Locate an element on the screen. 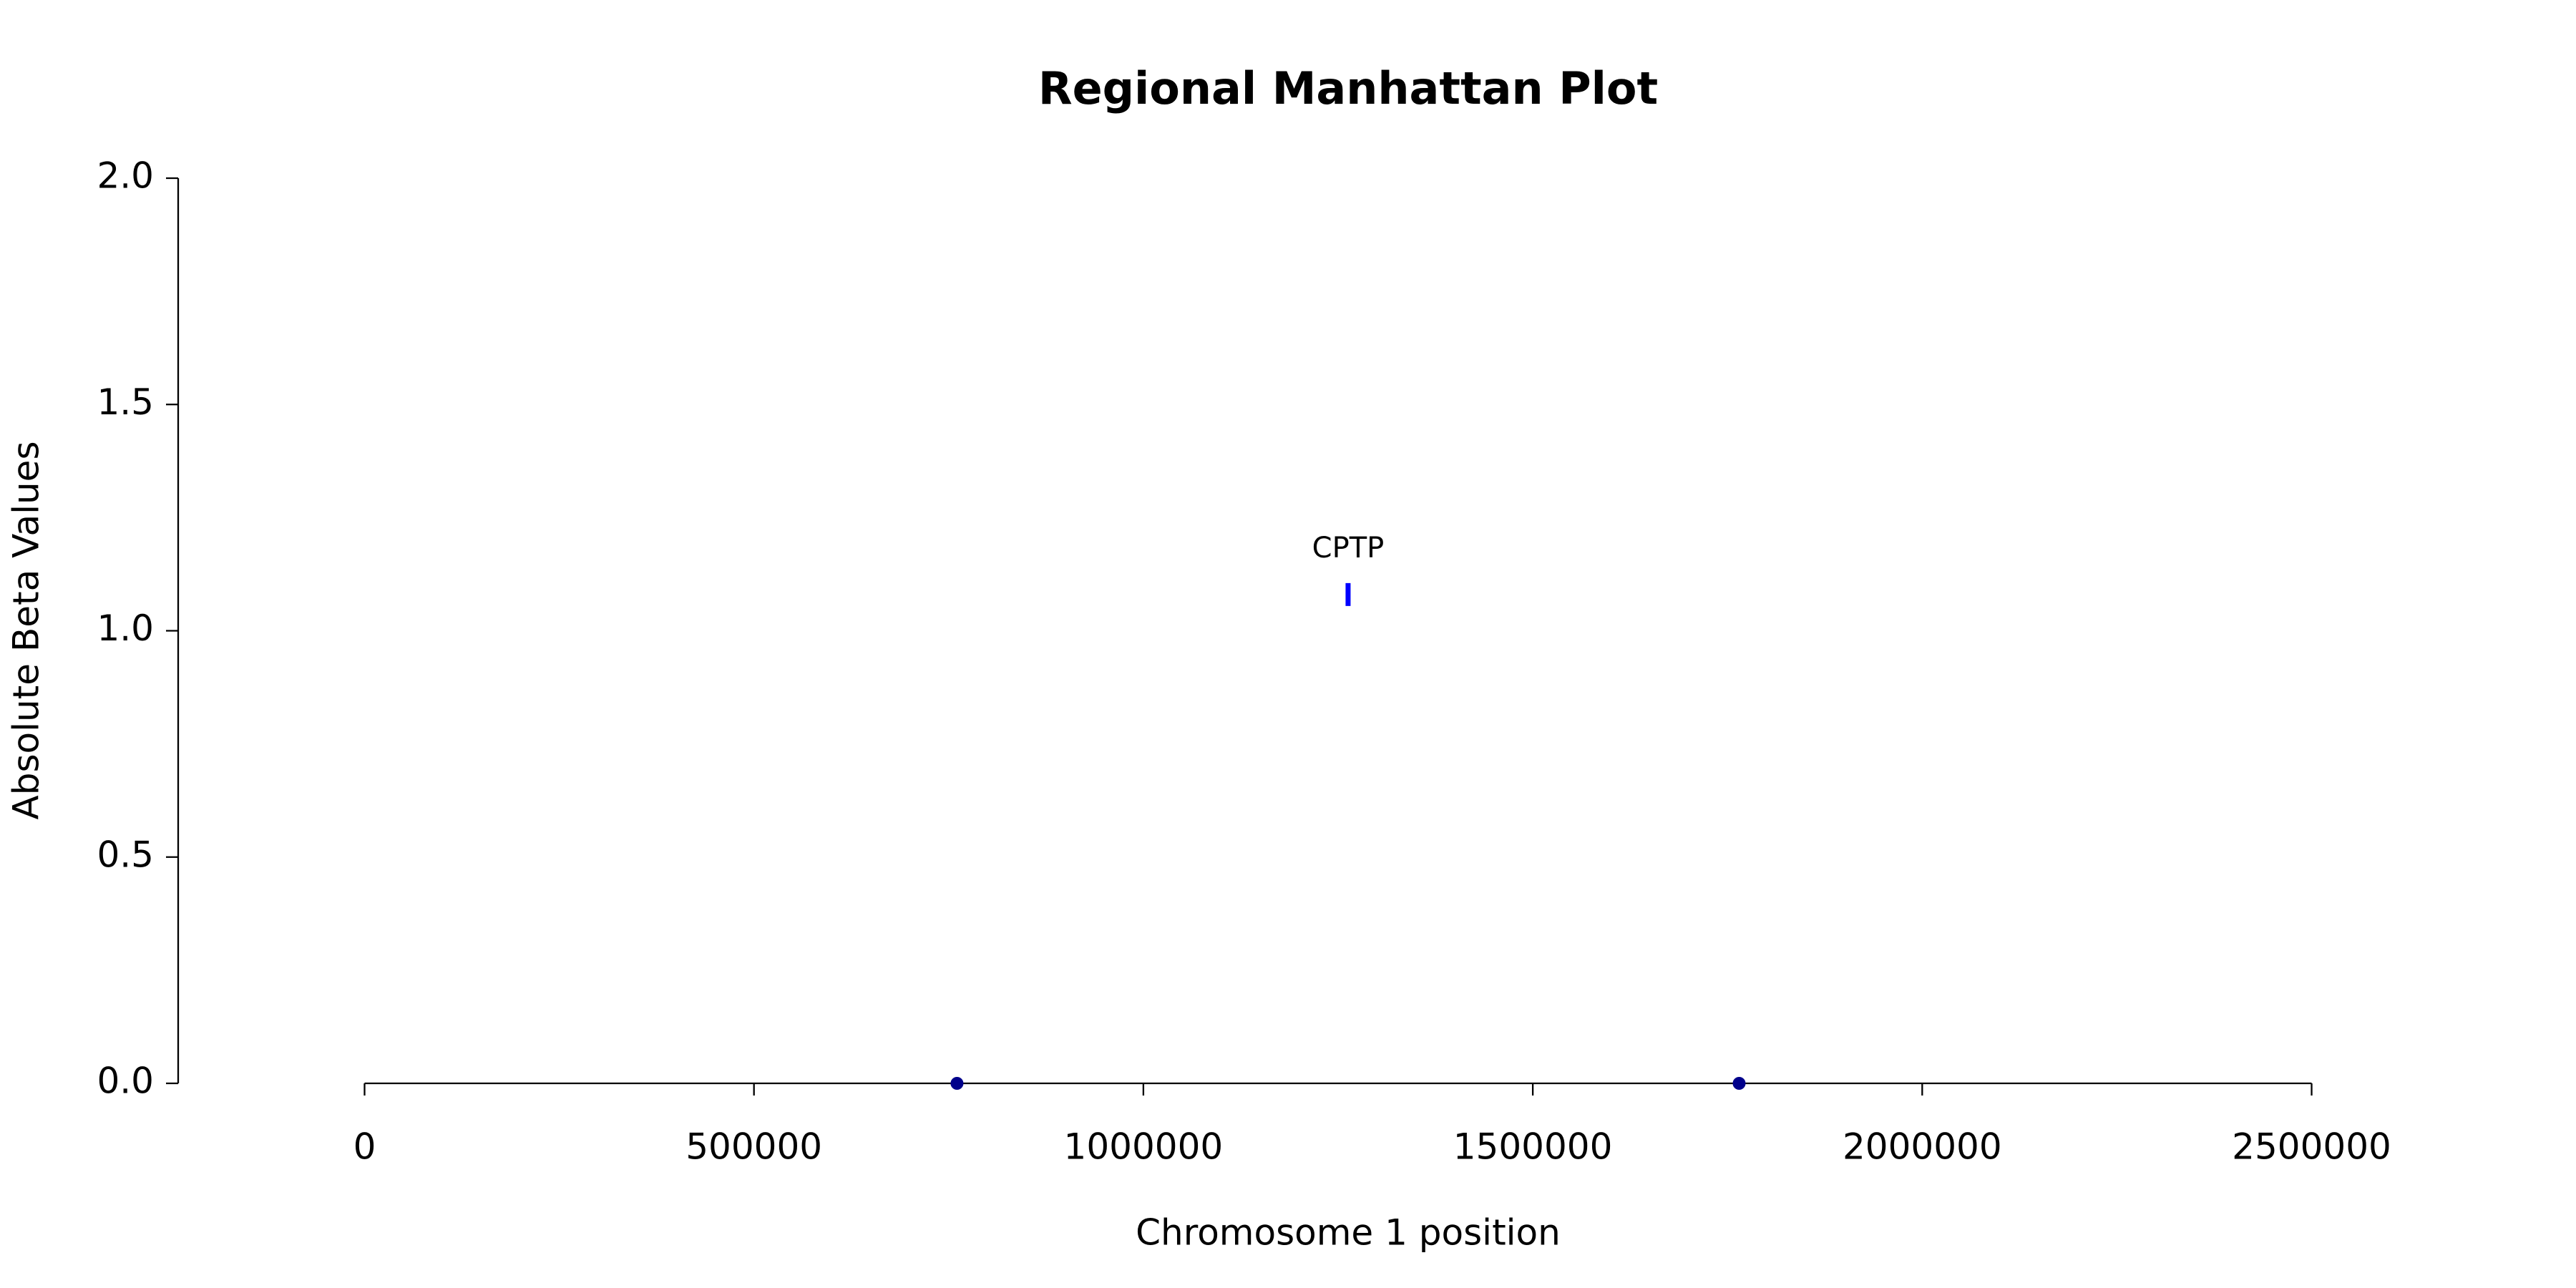 The image size is (2576, 1288). y-tick-label: 1.0 is located at coordinates (125, 628).